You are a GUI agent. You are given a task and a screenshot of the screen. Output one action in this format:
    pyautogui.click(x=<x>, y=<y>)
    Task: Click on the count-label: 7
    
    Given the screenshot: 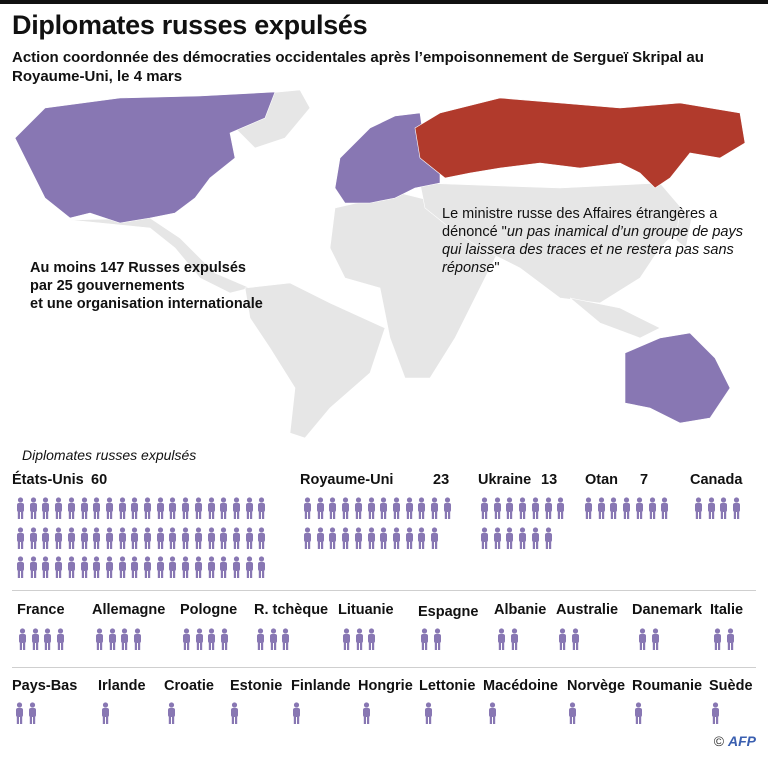 What is the action you would take?
    pyautogui.click(x=644, y=480)
    